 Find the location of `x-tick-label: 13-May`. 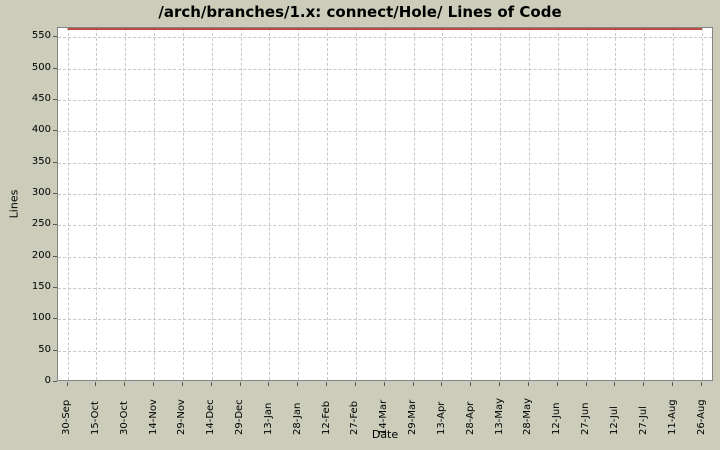

x-tick-label: 13-May is located at coordinates (499, 411).